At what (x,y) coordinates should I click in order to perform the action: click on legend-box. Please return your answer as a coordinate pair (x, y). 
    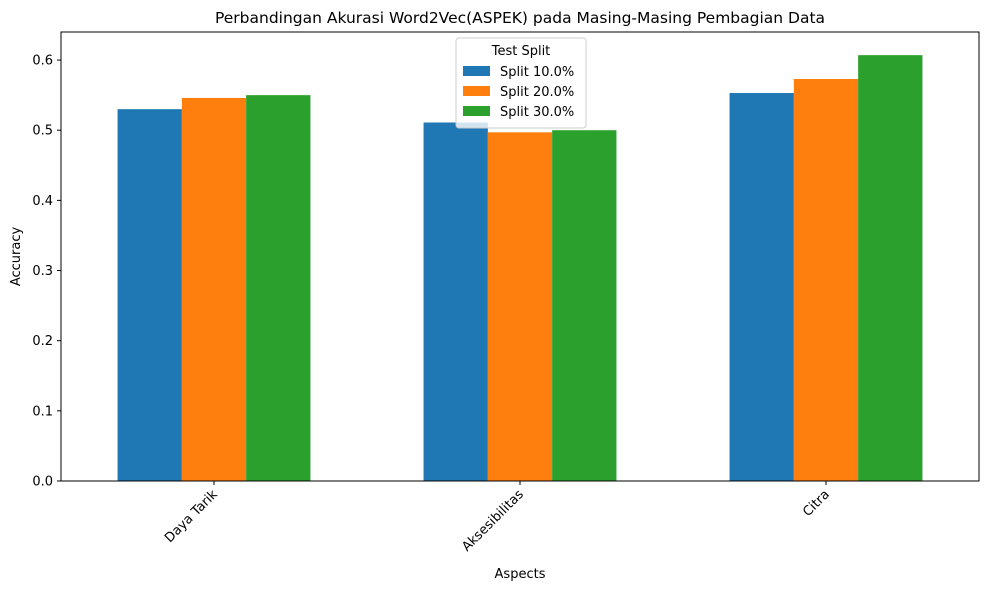
    Looking at the image, I should click on (521, 83).